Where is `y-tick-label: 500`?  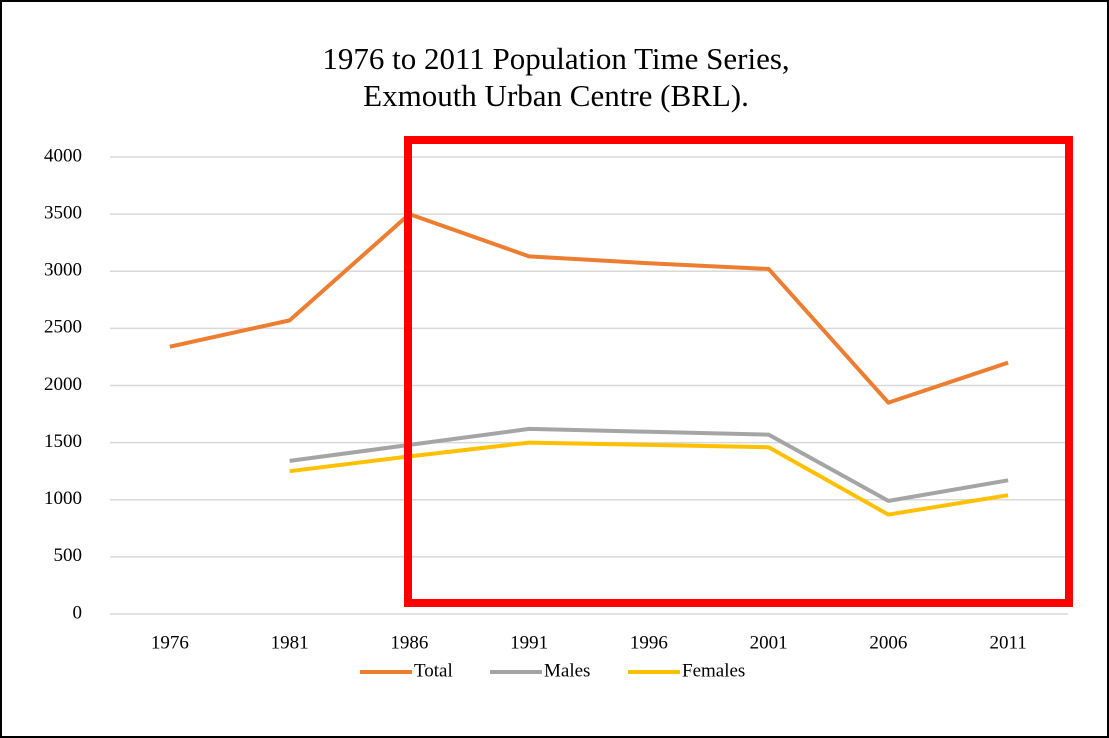 y-tick-label: 500 is located at coordinates (68, 555).